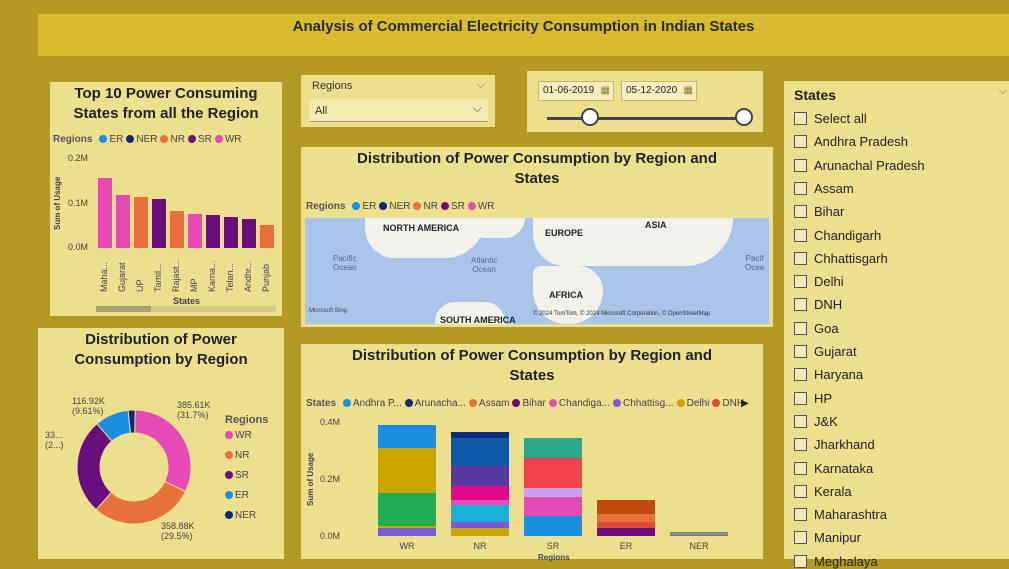 Image resolution: width=1009 pixels, height=569 pixels. Describe the element at coordinates (186, 309) in the screenshot. I see `horizontal-scrollbar` at that location.